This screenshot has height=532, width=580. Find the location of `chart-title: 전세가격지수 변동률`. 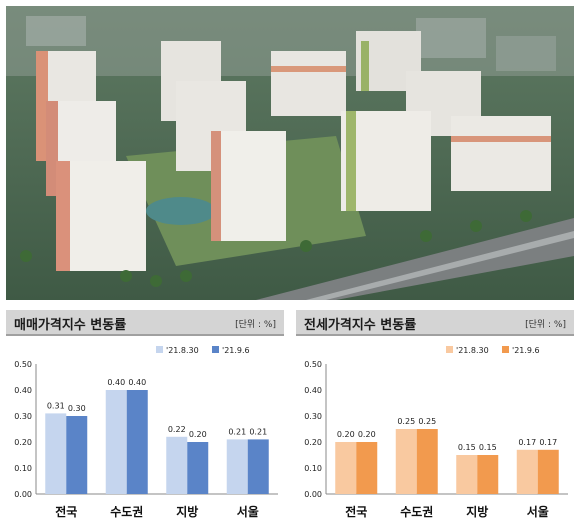

chart-title: 전세가격지수 변동률 is located at coordinates (360, 325).